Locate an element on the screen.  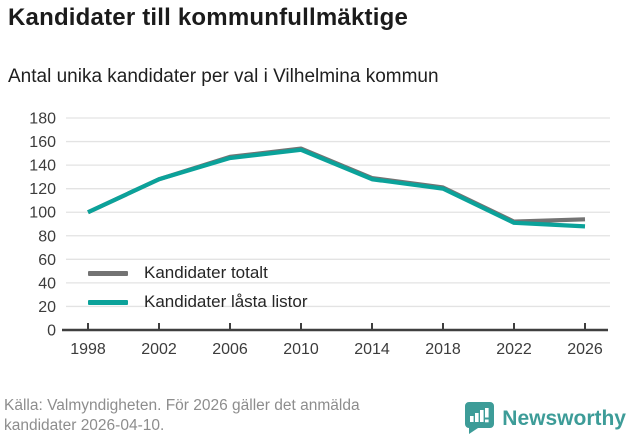
newsworthy-wordmark: Newsworthy is located at coordinates (564, 418).